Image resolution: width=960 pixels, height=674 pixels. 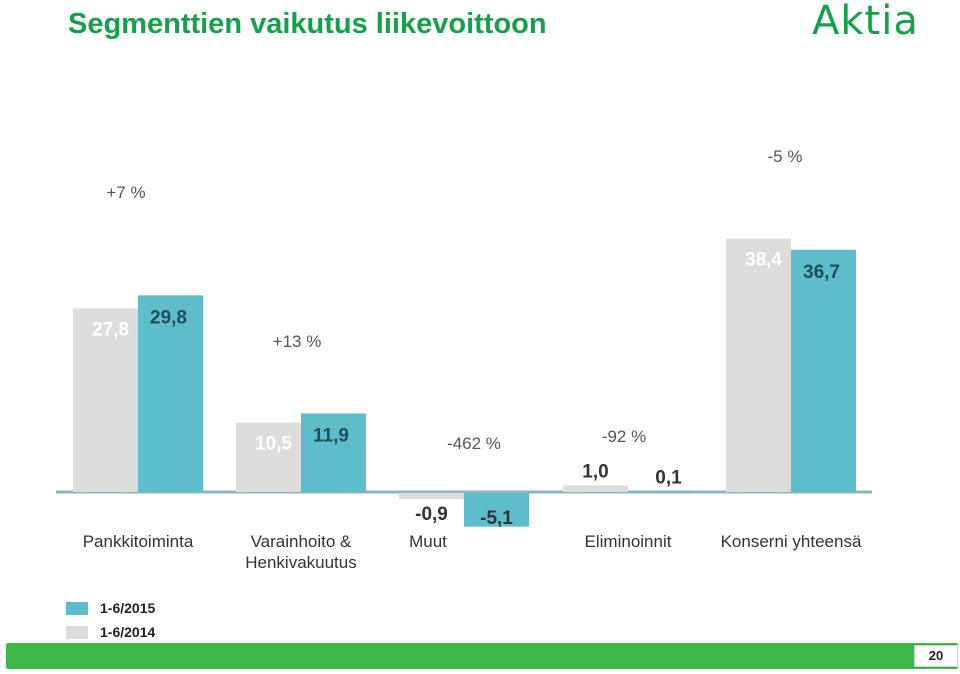 I want to click on value-label-2014-4: 38,4, so click(x=763, y=260).